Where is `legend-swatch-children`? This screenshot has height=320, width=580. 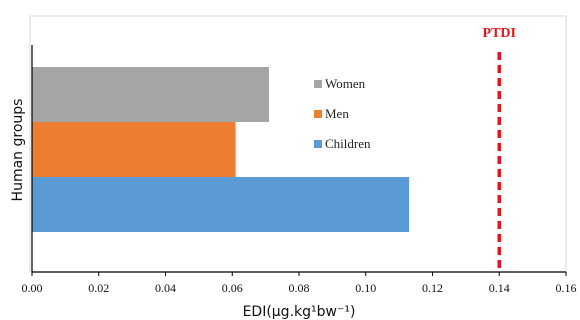 legend-swatch-children is located at coordinates (318, 144).